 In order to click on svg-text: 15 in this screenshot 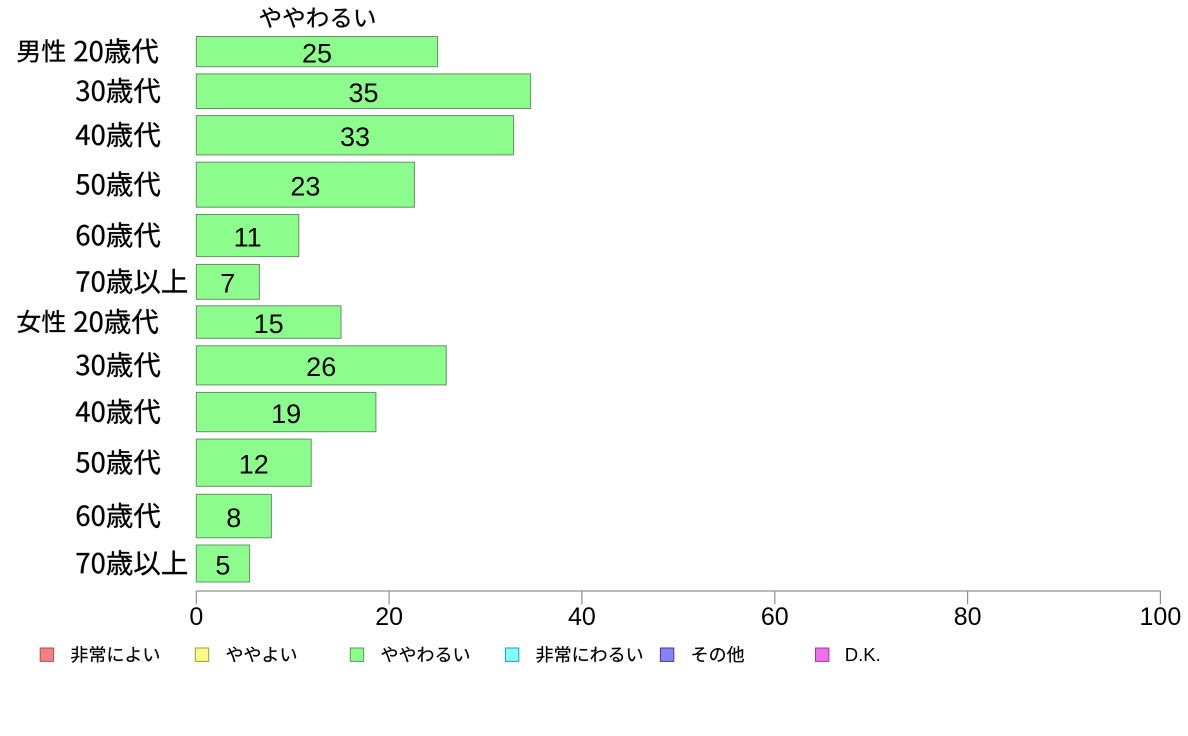, I will do `click(269, 324)`.